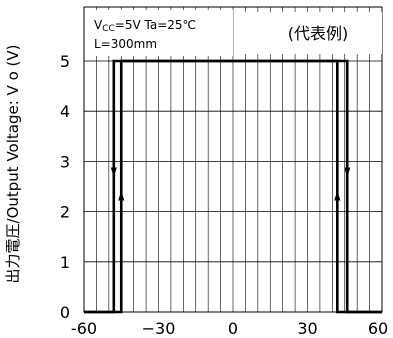 This screenshot has width=393, height=338. Describe the element at coordinates (65, 187) in the screenshot. I see `y-tick-labels: 0 1 2 3 4 5` at that location.